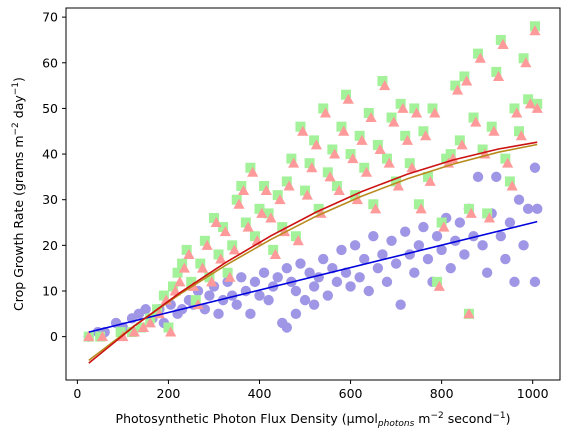  I want to click on y-tick-label: 0, so click(54, 336).